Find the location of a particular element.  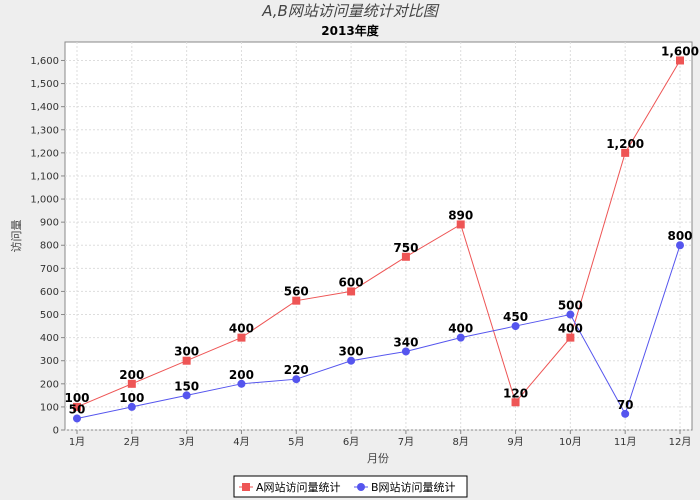

y-tick-label: 200 is located at coordinates (49, 384).